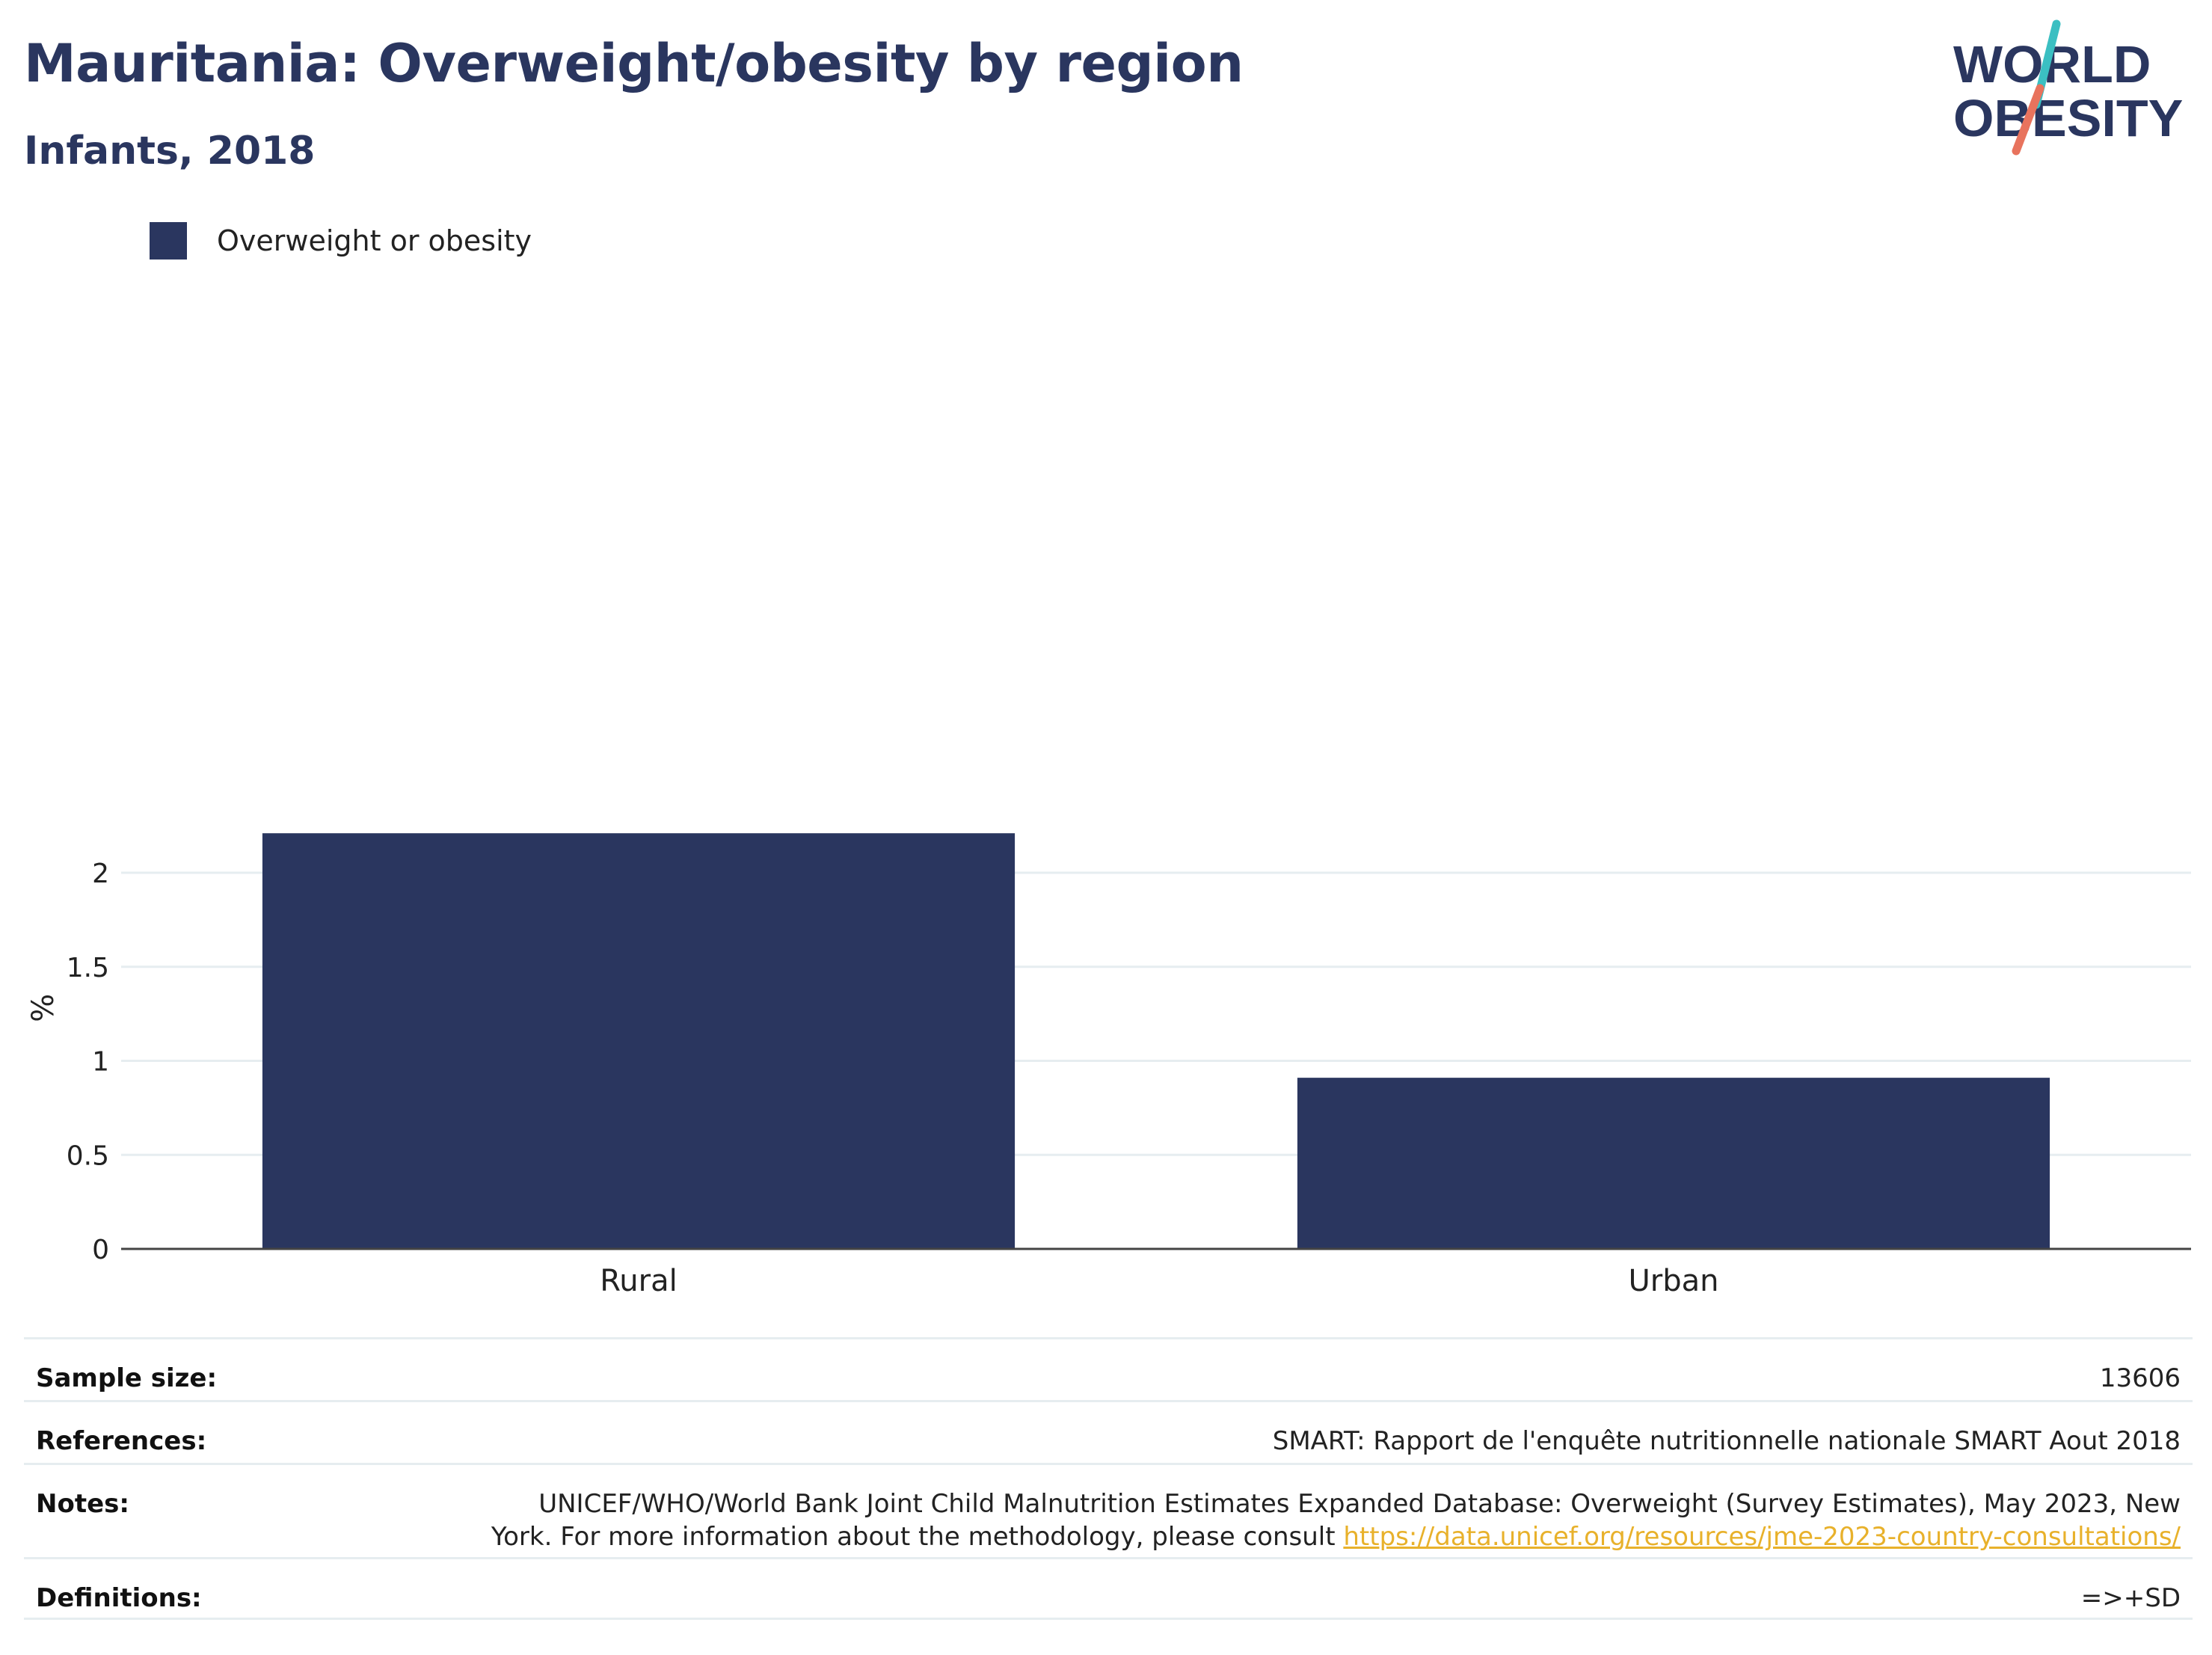 This screenshot has height=1655, width=2212. What do you see at coordinates (43, 1008) in the screenshot?
I see `y-axis-label: %` at bounding box center [43, 1008].